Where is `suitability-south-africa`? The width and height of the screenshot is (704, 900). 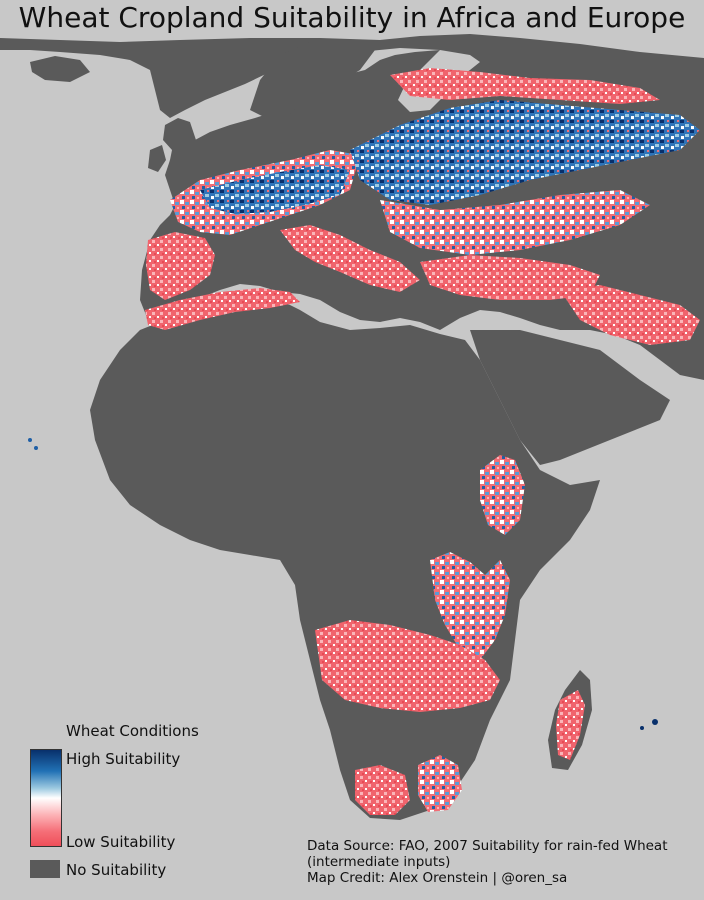 suitability-south-africa is located at coordinates (440, 783).